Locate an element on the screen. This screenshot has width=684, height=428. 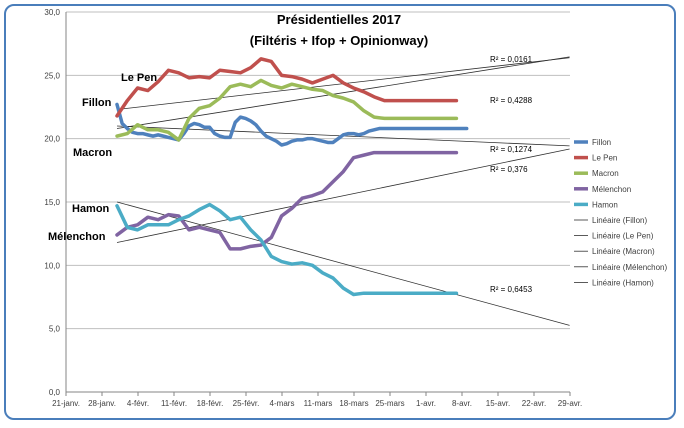
candidate-label: Mélenchon is located at coordinates (77, 237).